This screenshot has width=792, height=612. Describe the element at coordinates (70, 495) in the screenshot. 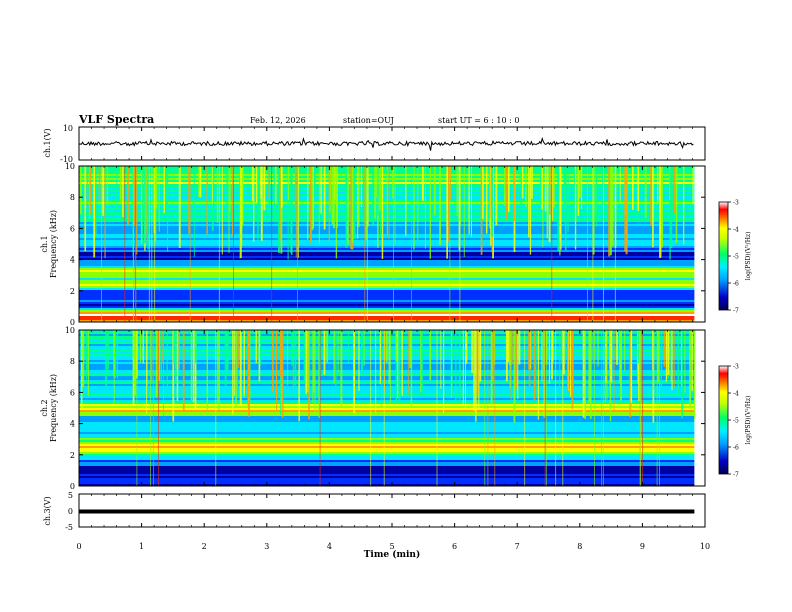

I see `ch3-wave-ytick-top: 5` at that location.